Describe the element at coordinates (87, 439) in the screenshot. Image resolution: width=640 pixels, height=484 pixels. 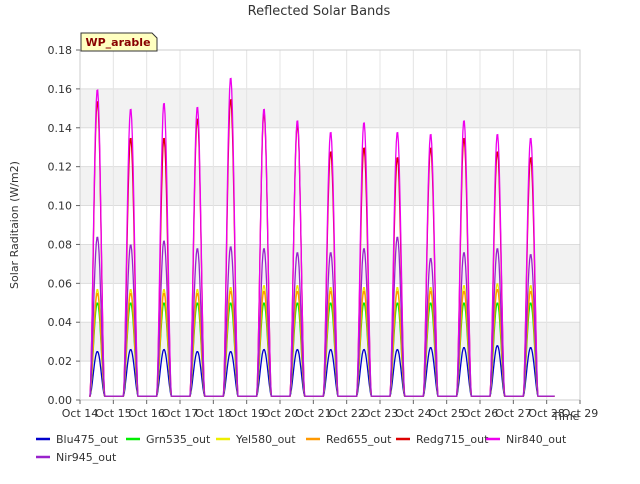
I see `legend-label: Blu475_out` at that location.